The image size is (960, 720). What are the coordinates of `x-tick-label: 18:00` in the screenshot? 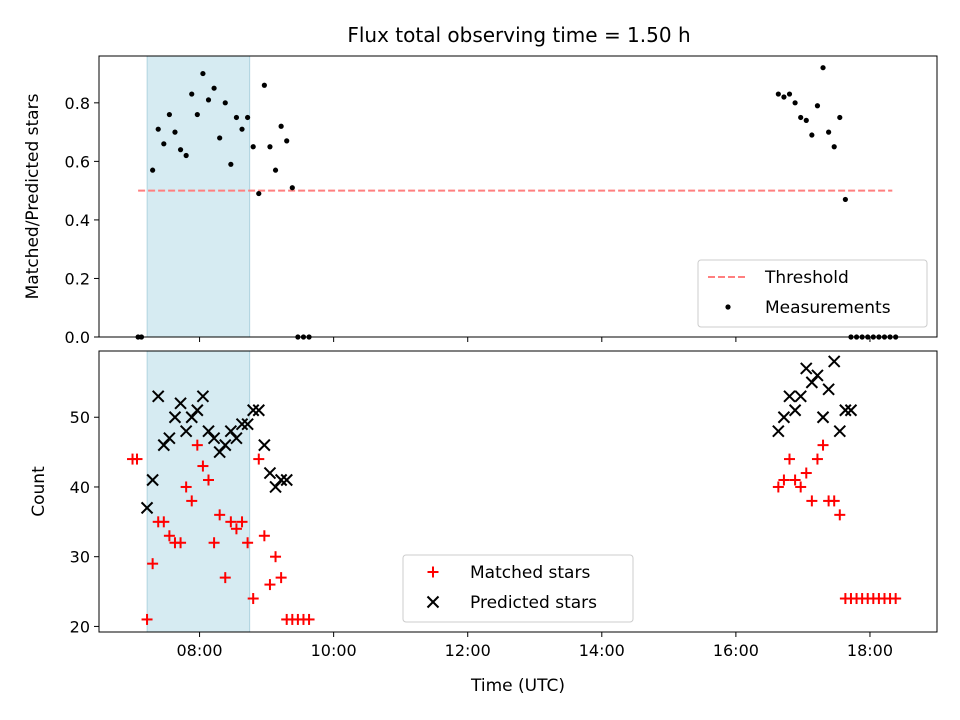 It's located at (870, 650).